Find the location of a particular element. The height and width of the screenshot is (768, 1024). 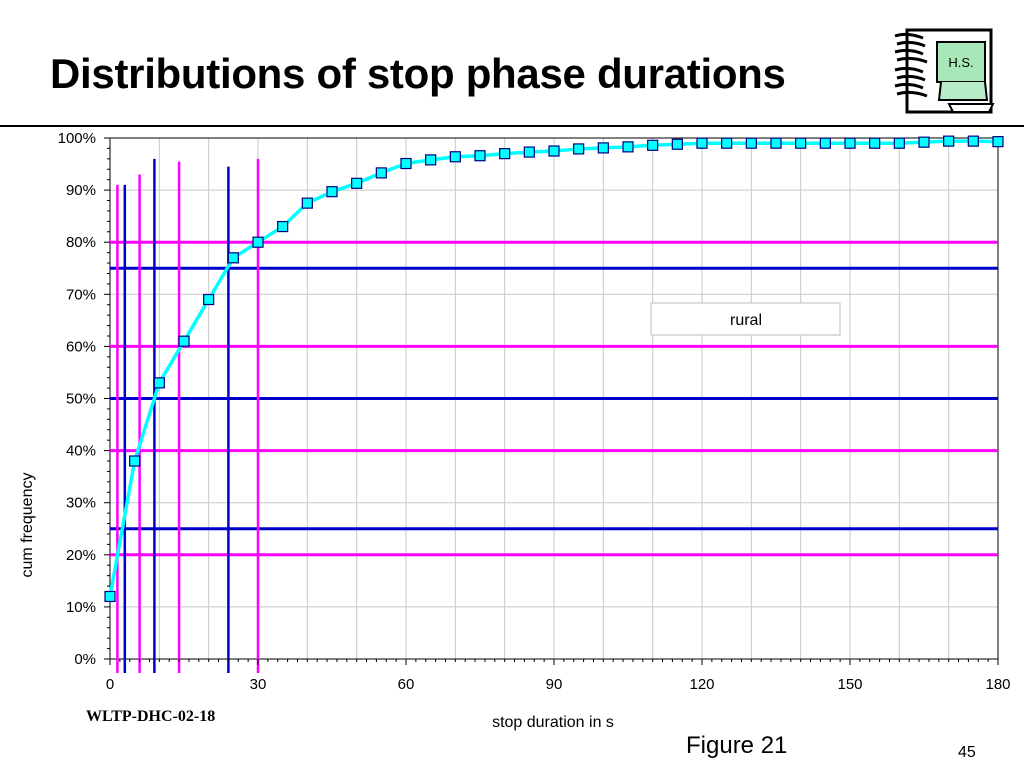

legend: rural is located at coordinates (745, 319).